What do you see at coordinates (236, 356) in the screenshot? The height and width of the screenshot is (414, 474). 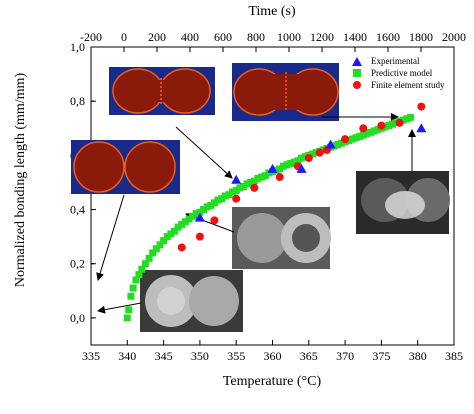 I see `x-tick-label: 355` at bounding box center [236, 356].